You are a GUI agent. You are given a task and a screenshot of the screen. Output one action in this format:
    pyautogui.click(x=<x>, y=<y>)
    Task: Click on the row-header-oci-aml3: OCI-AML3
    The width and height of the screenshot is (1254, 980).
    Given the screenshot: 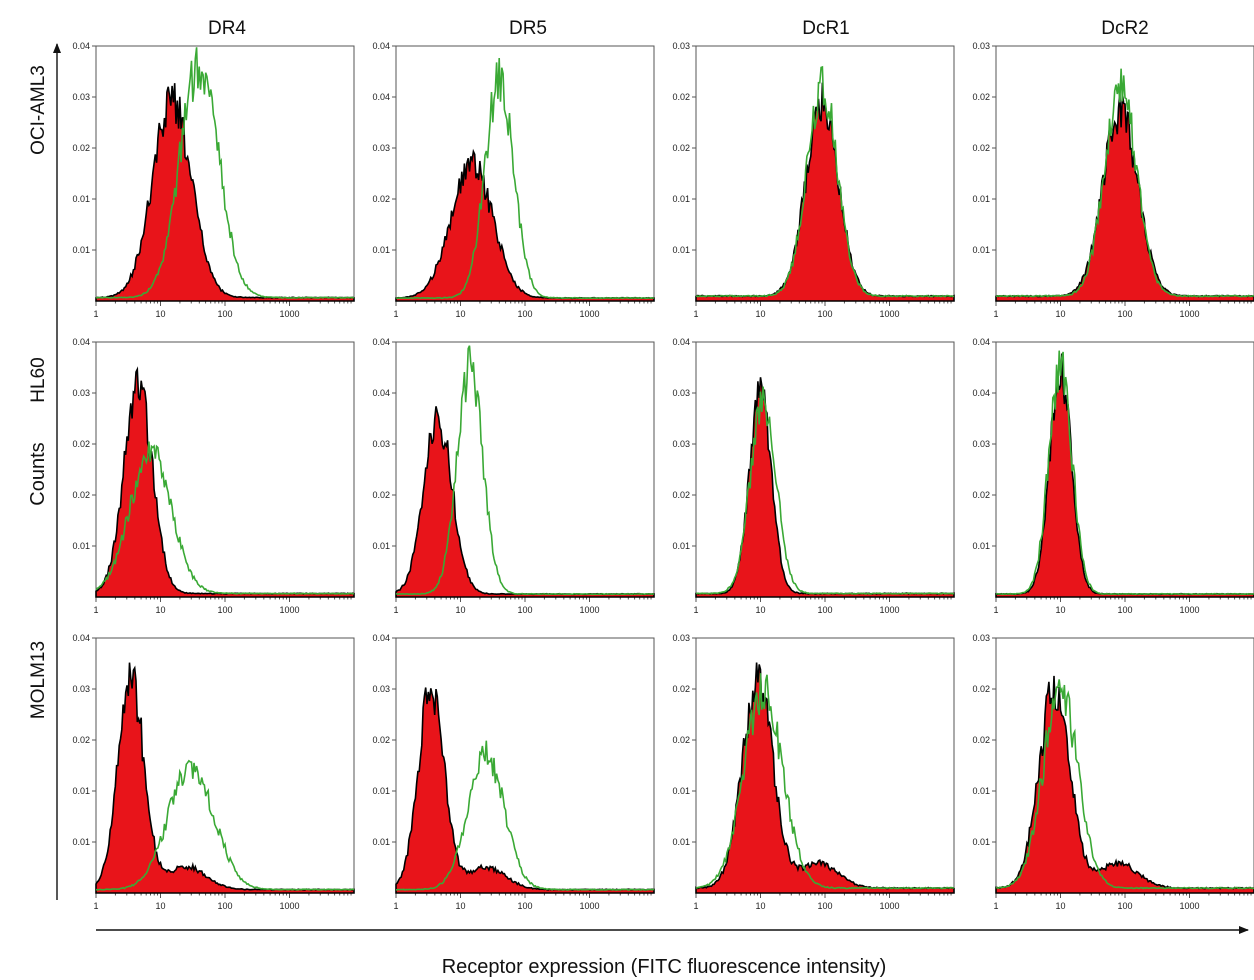 What is the action you would take?
    pyautogui.click(x=38, y=110)
    